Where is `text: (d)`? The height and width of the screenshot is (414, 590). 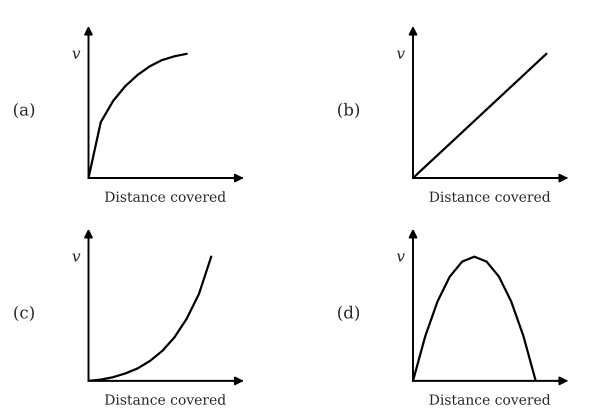 text: (d) is located at coordinates (349, 314).